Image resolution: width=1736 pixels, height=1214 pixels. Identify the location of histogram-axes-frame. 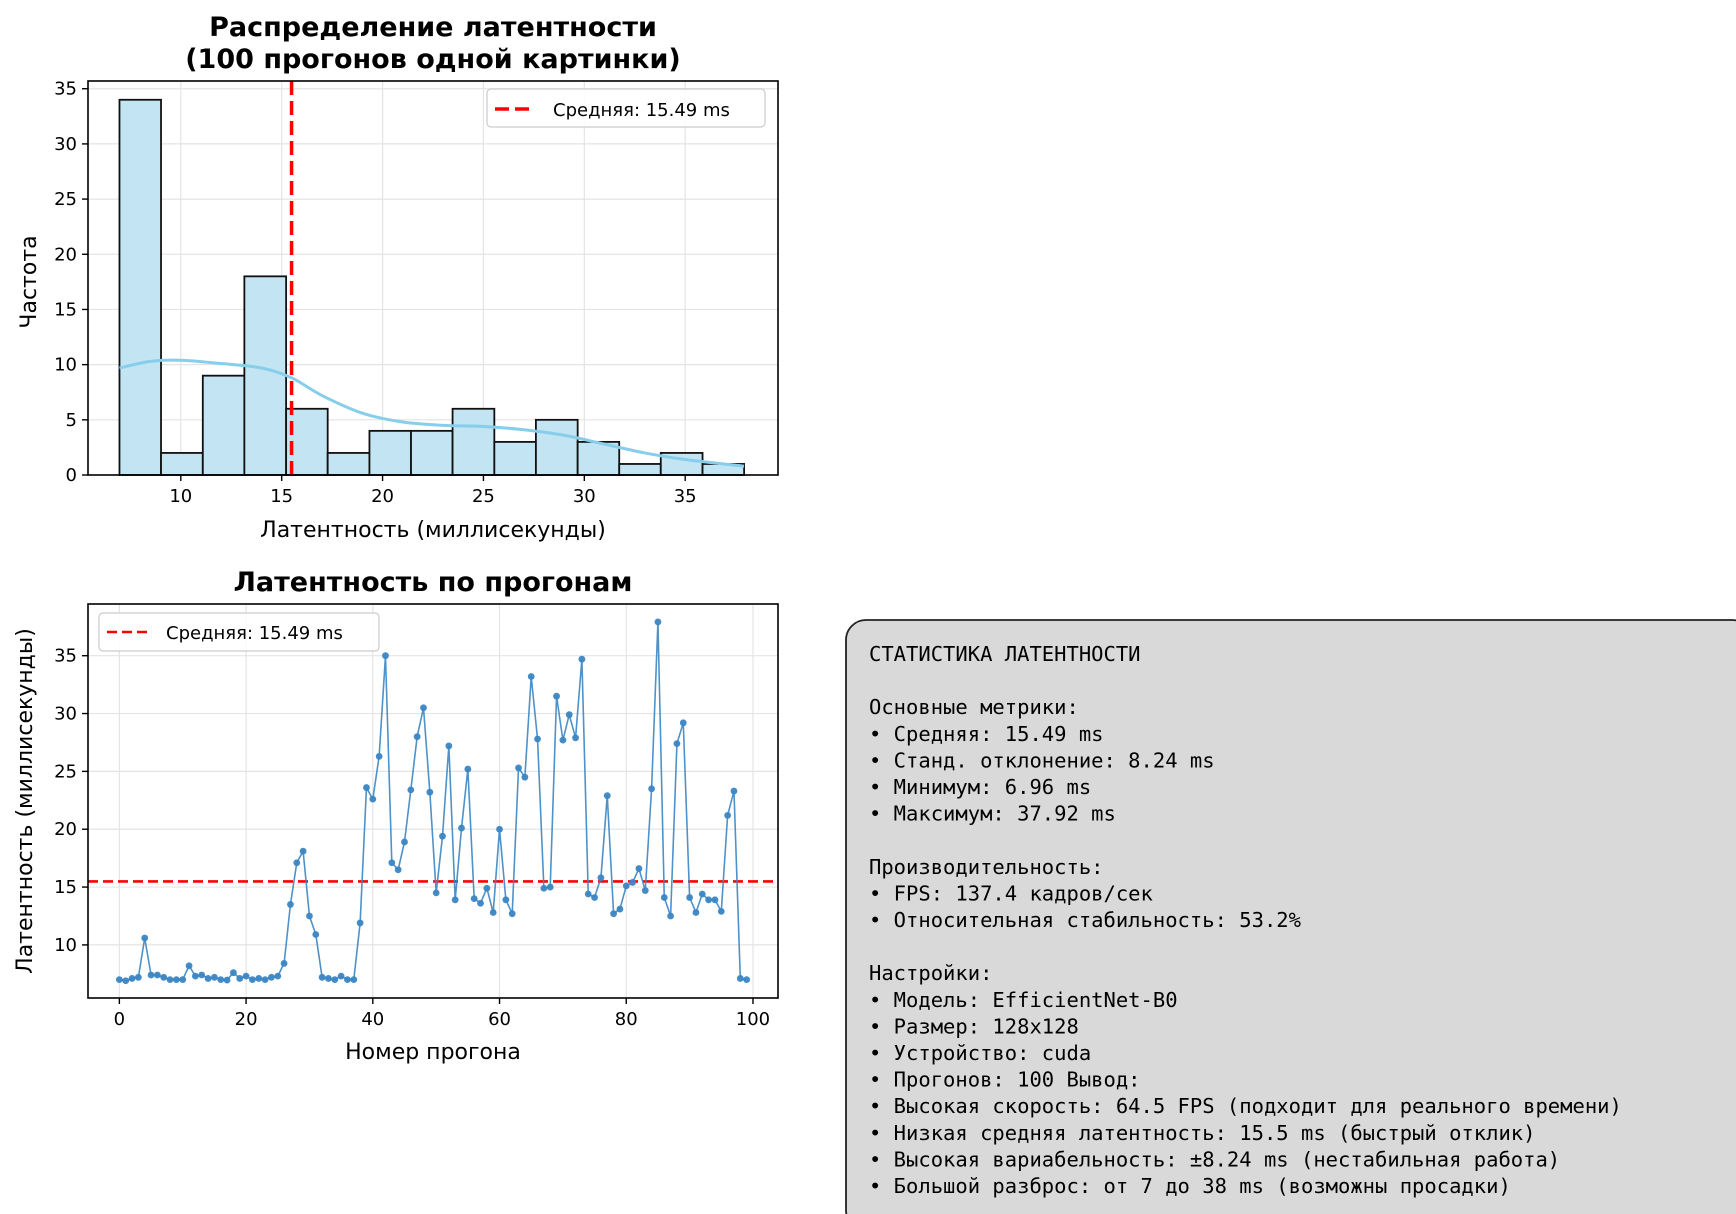
(433, 278).